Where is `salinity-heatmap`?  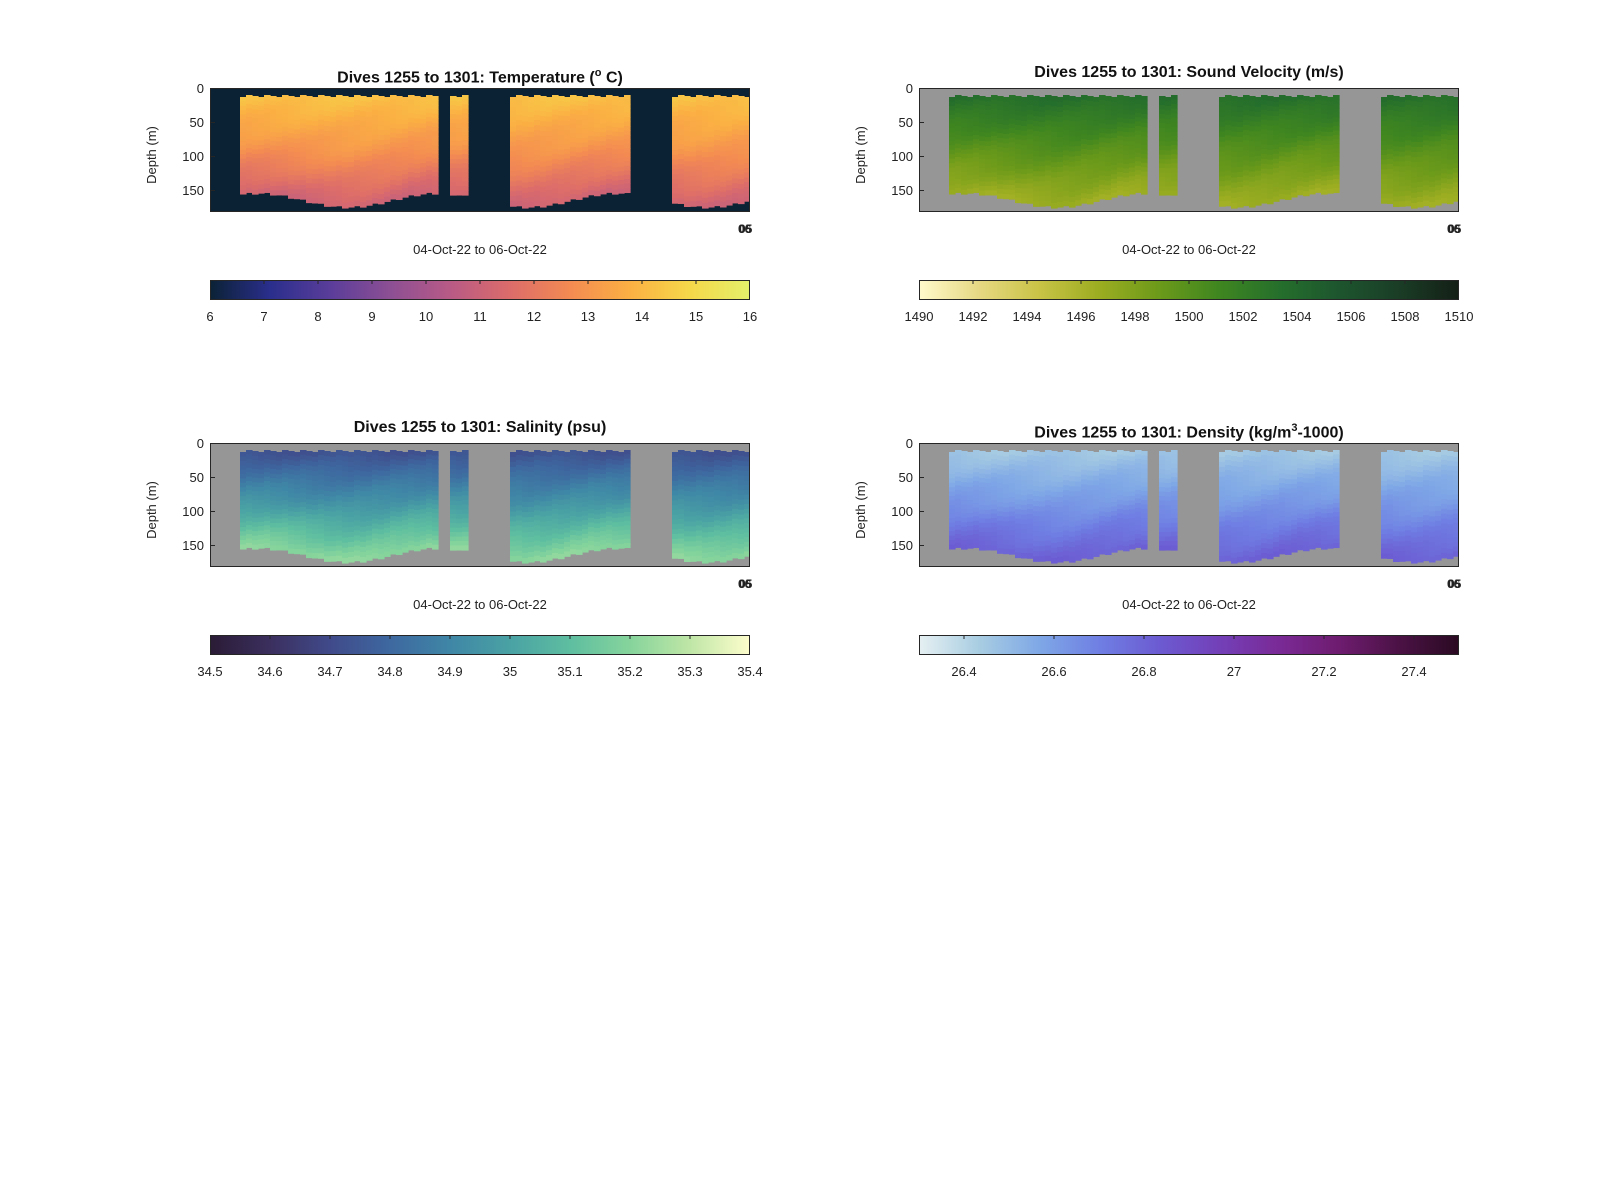
salinity-heatmap is located at coordinates (480, 505).